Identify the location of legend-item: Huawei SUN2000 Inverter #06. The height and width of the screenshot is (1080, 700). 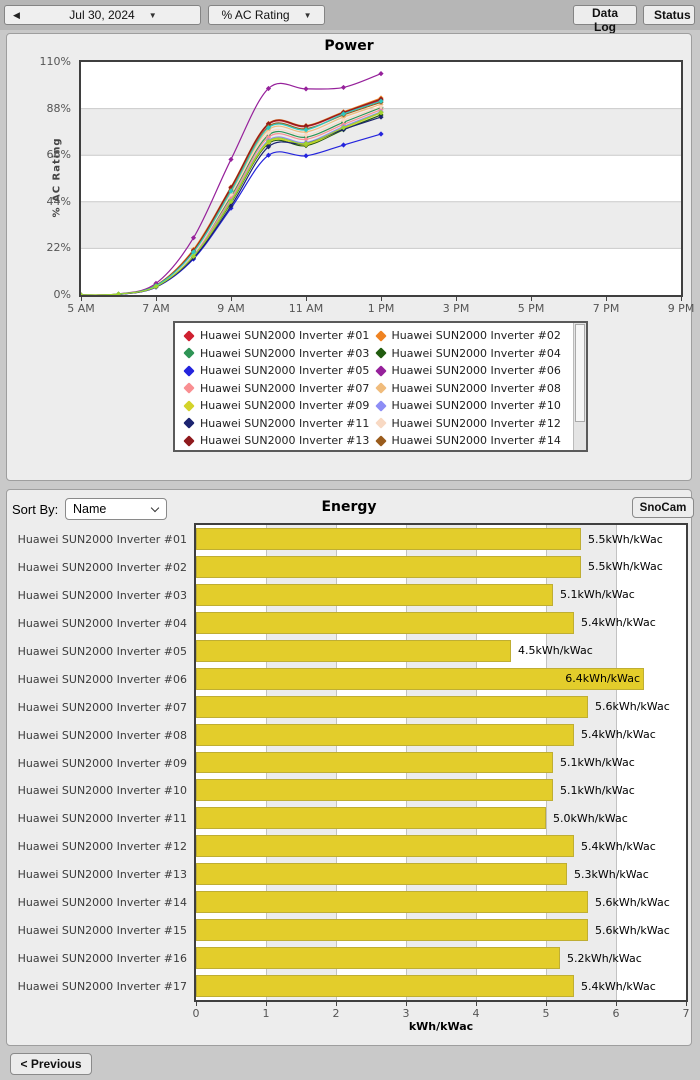
(471, 370).